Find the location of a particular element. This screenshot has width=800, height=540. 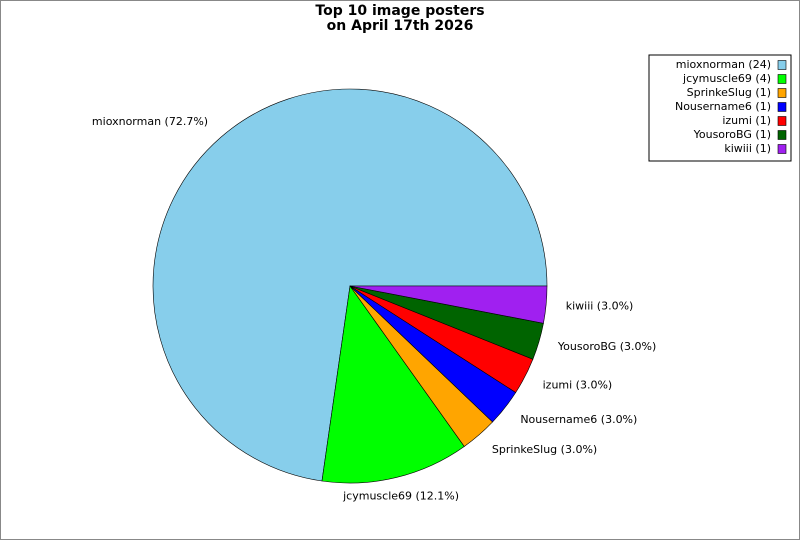

legend-label: Nousername6 (1) is located at coordinates (723, 106).